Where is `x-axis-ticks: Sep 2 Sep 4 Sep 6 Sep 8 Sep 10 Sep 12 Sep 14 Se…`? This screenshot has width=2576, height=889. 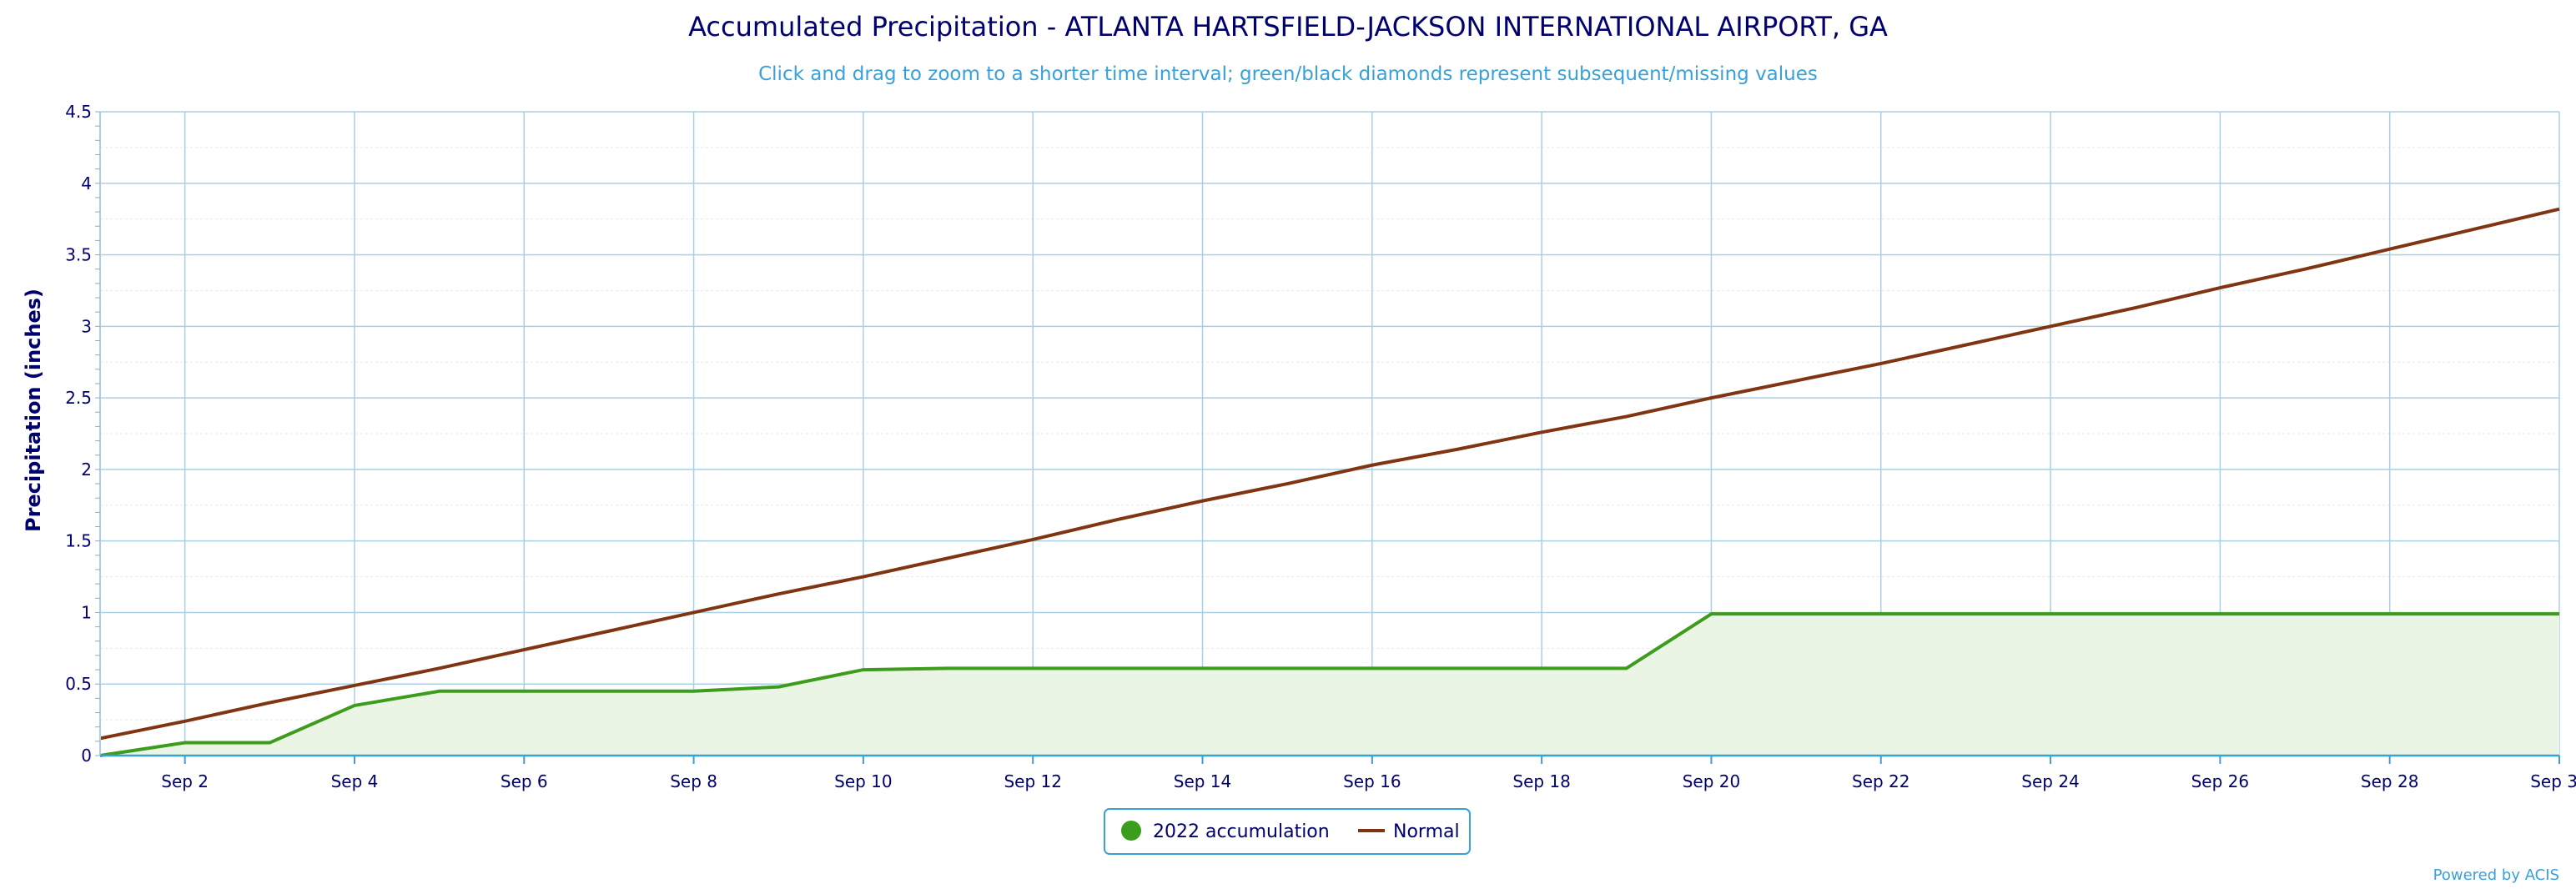 x-axis-ticks: Sep 2 Sep 4 Sep 6 Sep 8 Sep 10 Sep 12 Sep 14 Se… is located at coordinates (1368, 773).